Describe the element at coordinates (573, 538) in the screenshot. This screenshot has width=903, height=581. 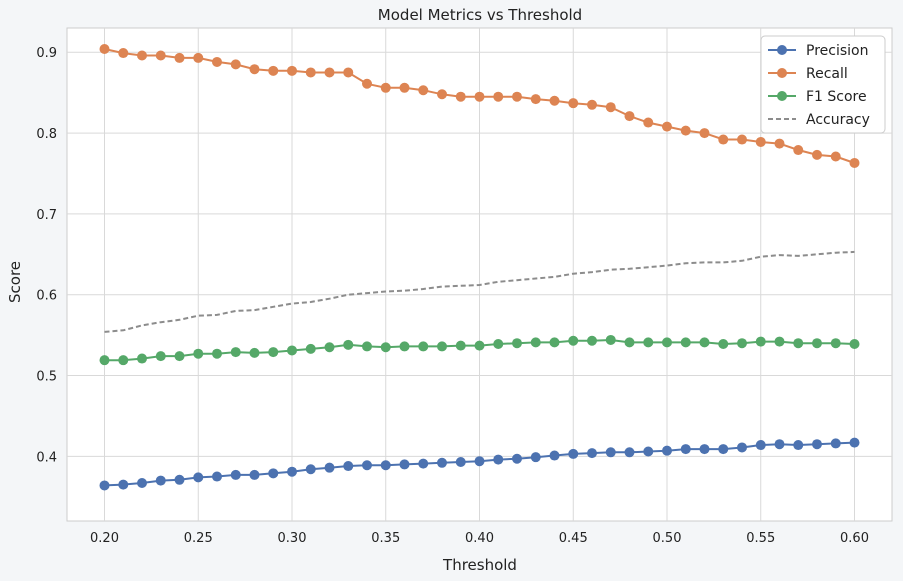
I see `x-tick-label: 0.45` at that location.